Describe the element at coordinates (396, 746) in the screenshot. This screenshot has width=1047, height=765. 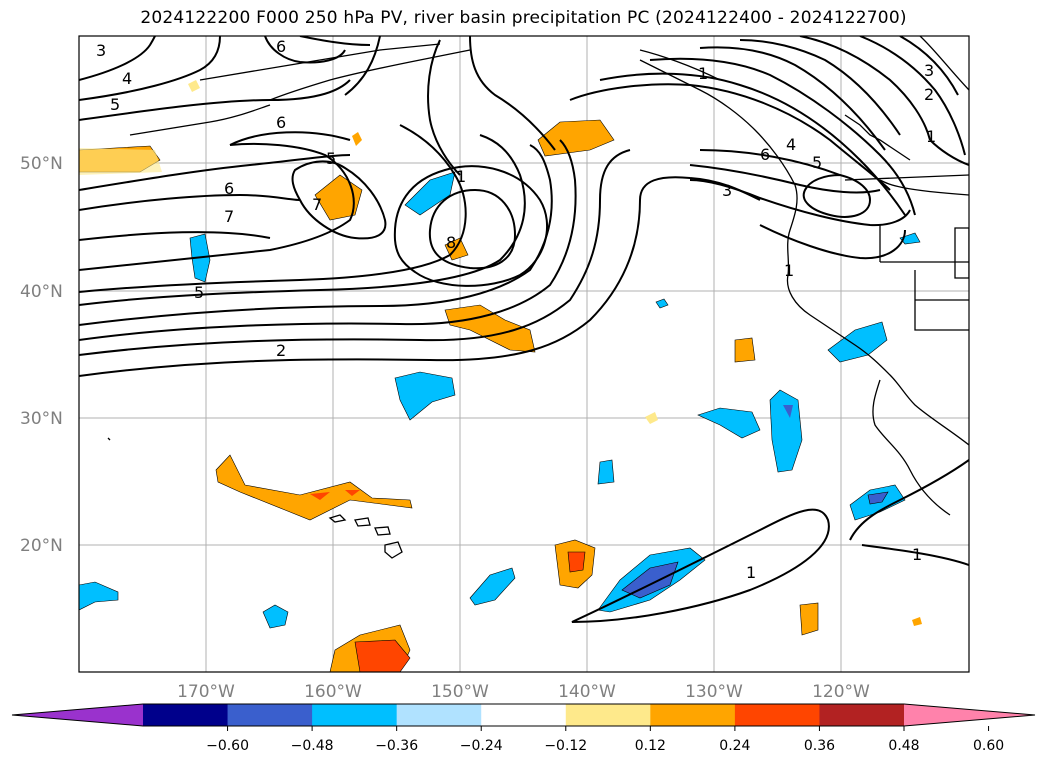
I see `colorbar-tick-label: −0.36` at that location.